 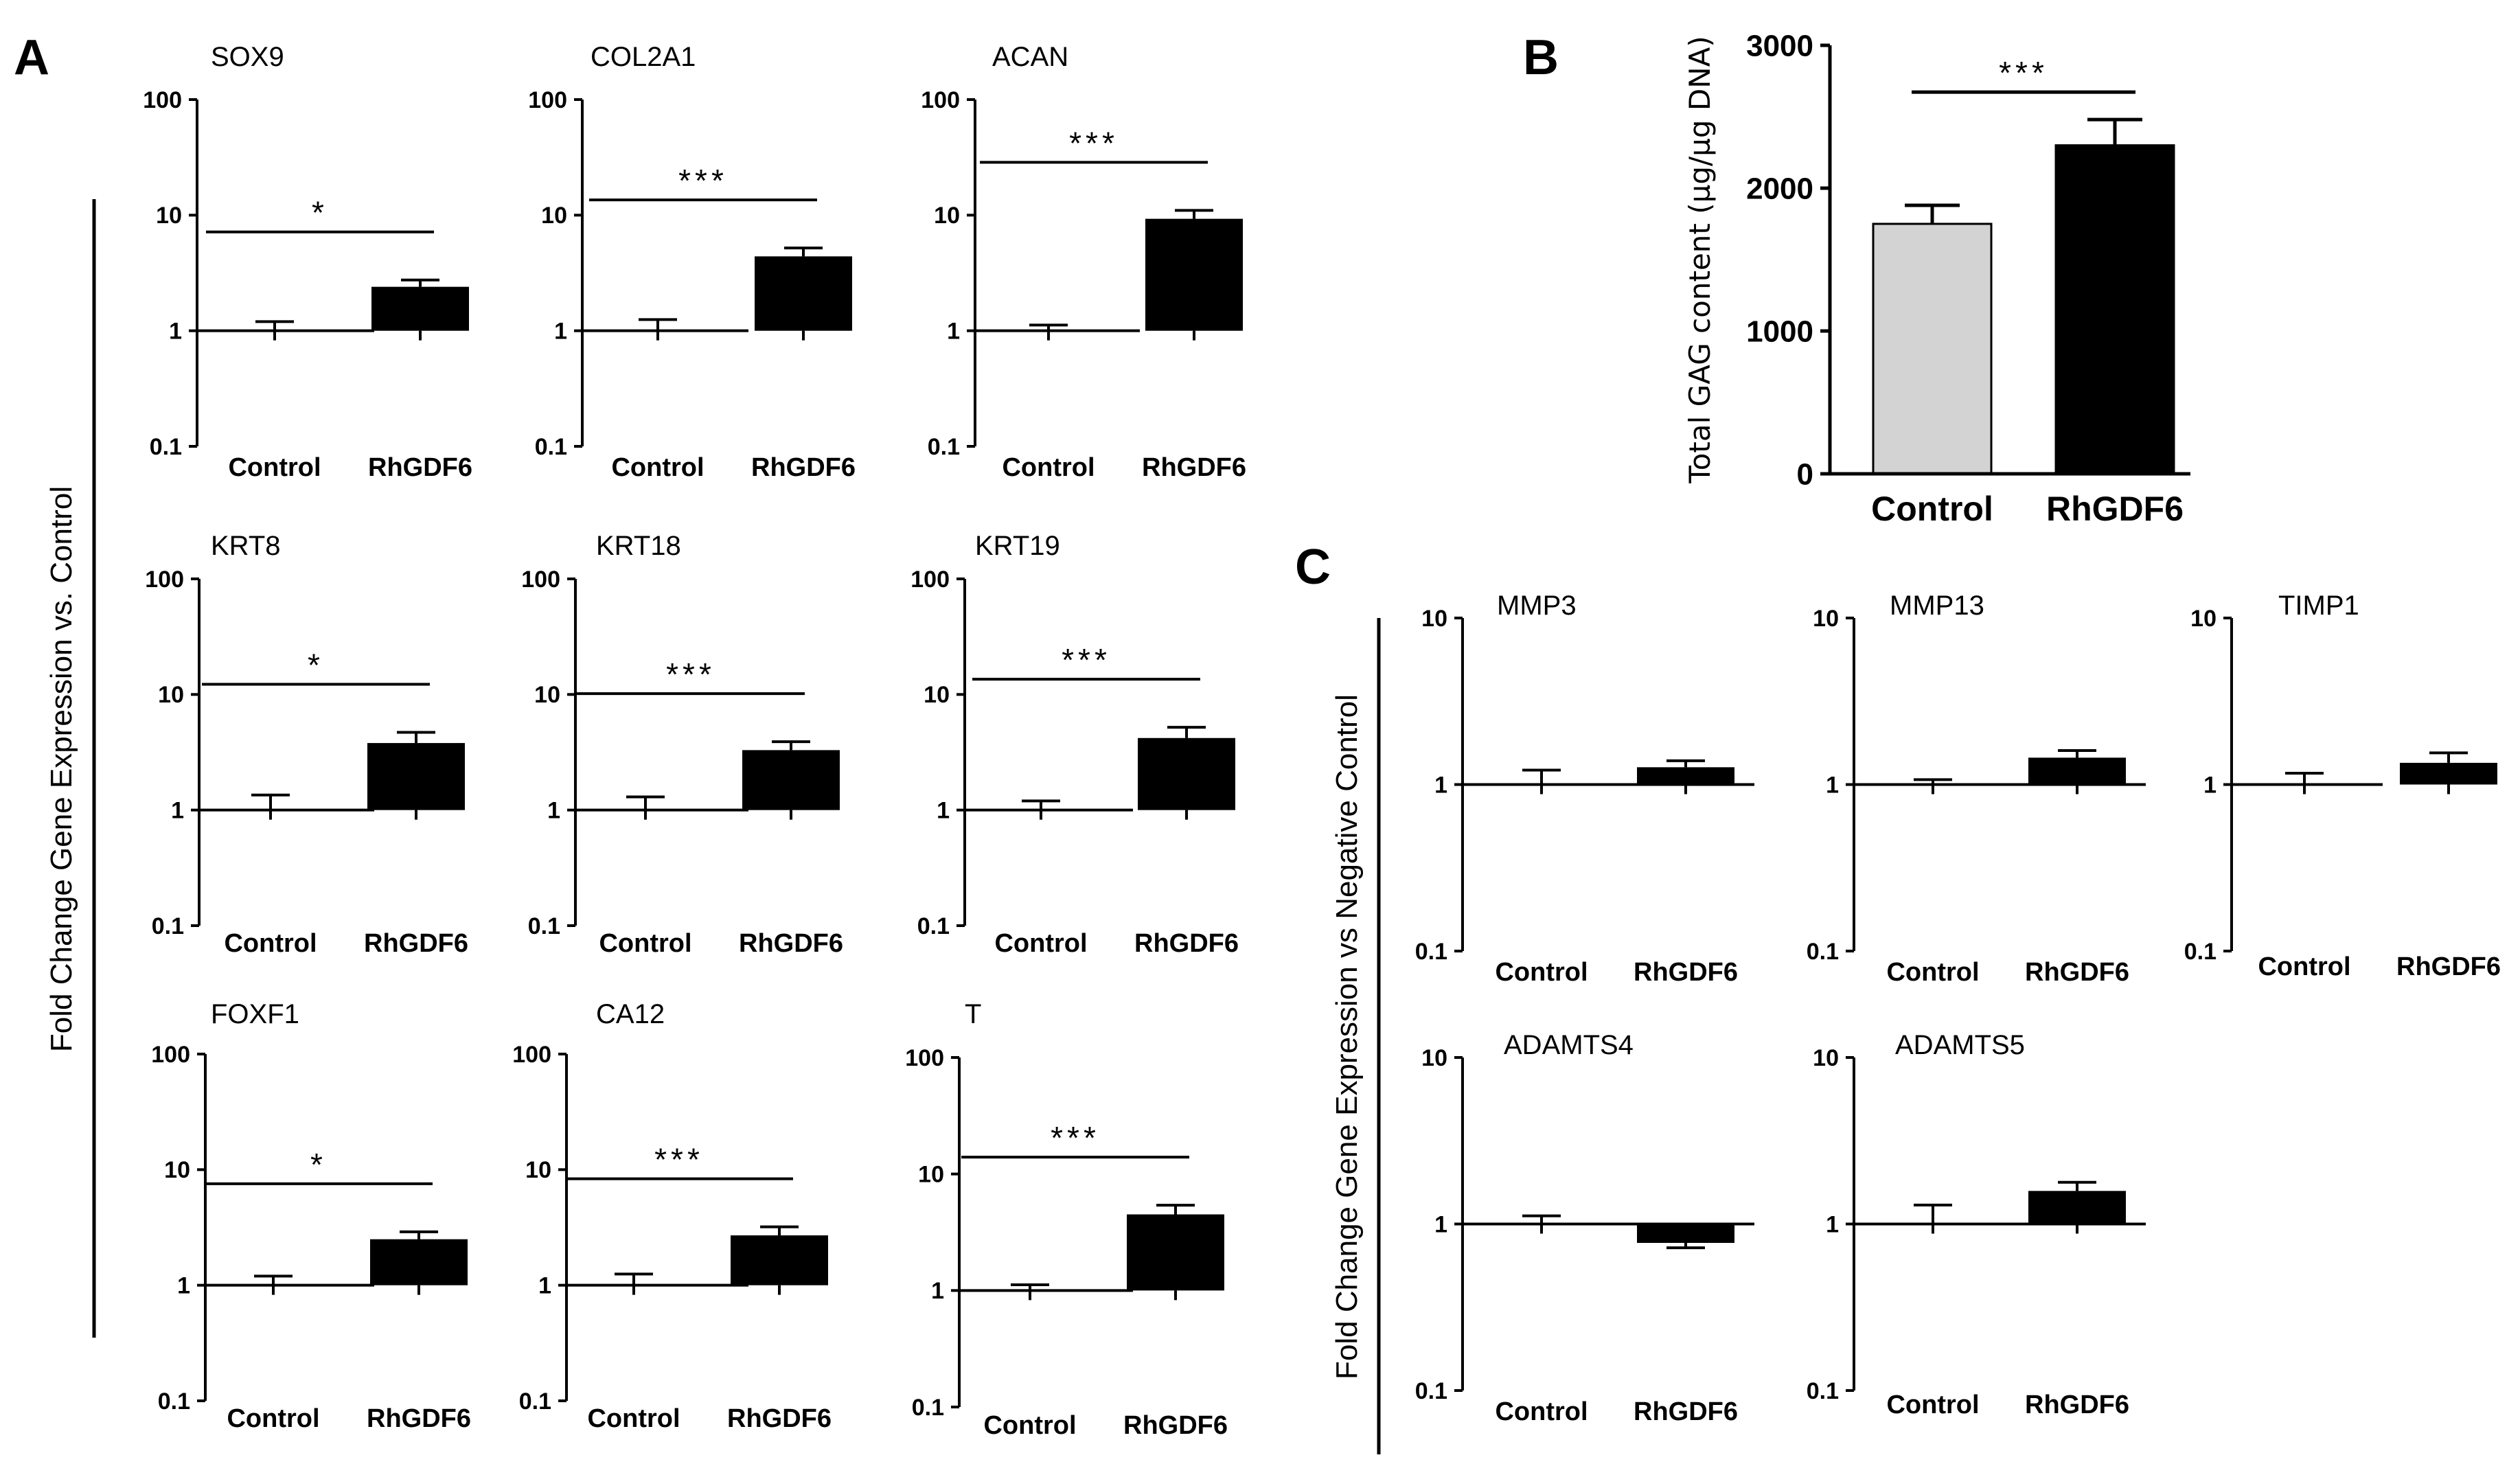 I want to click on panel-label-c: C, so click(x=1313, y=567).